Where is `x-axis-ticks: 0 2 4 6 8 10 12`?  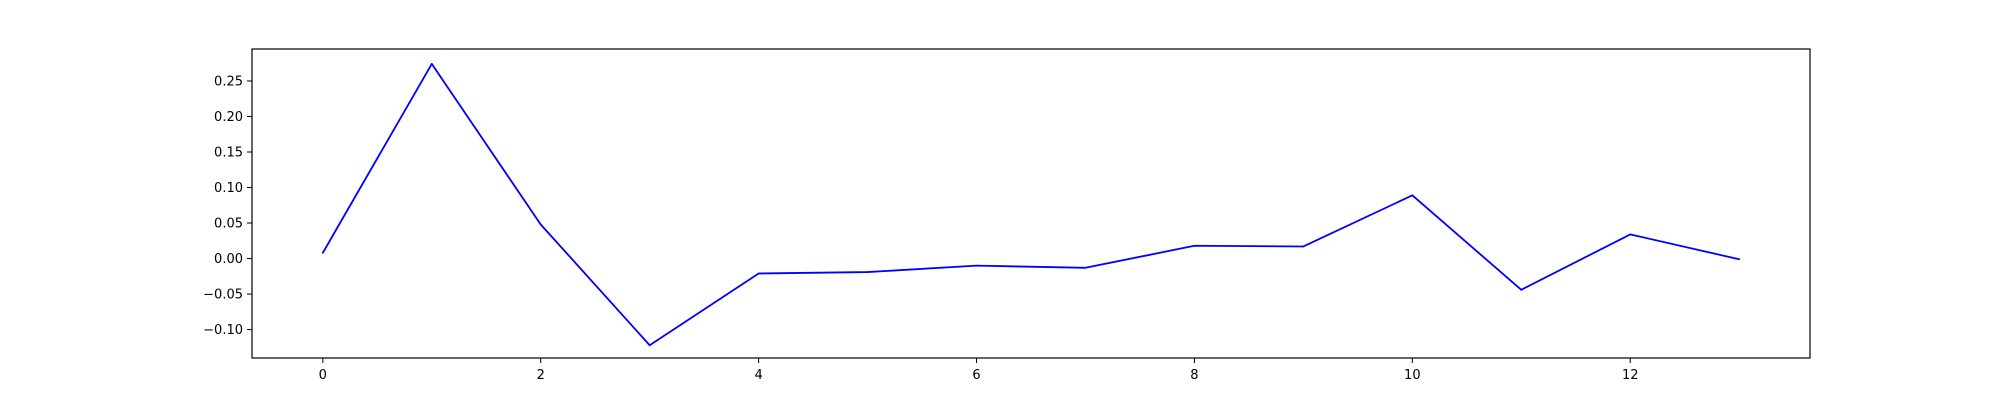 x-axis-ticks: 0 2 4 6 8 10 12 is located at coordinates (979, 370).